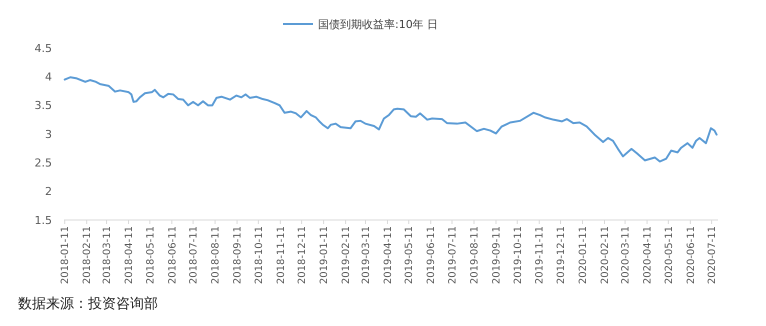  Describe the element at coordinates (43, 48) in the screenshot. I see `y-tick-label: 4.5` at that location.